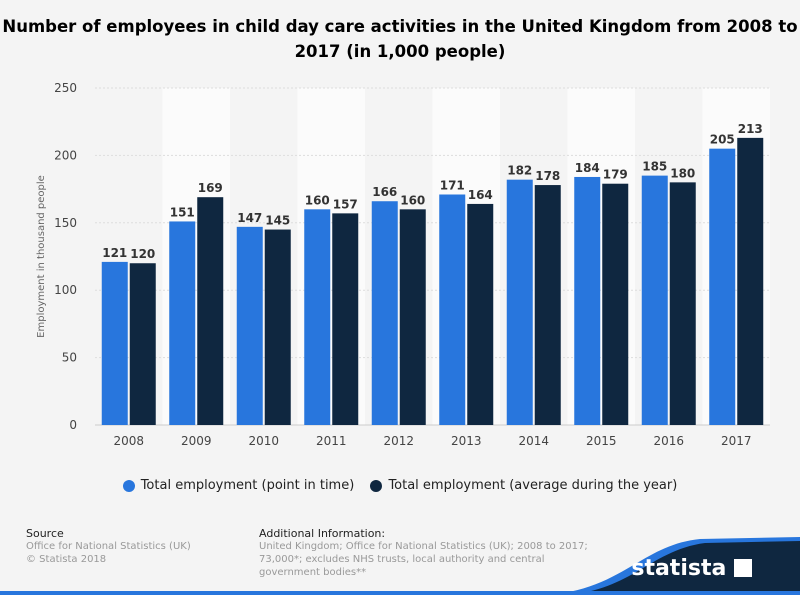 Image resolution: width=800 pixels, height=595 pixels. Describe the element at coordinates (313, 572) in the screenshot. I see `info-line: government bodies**` at that location.